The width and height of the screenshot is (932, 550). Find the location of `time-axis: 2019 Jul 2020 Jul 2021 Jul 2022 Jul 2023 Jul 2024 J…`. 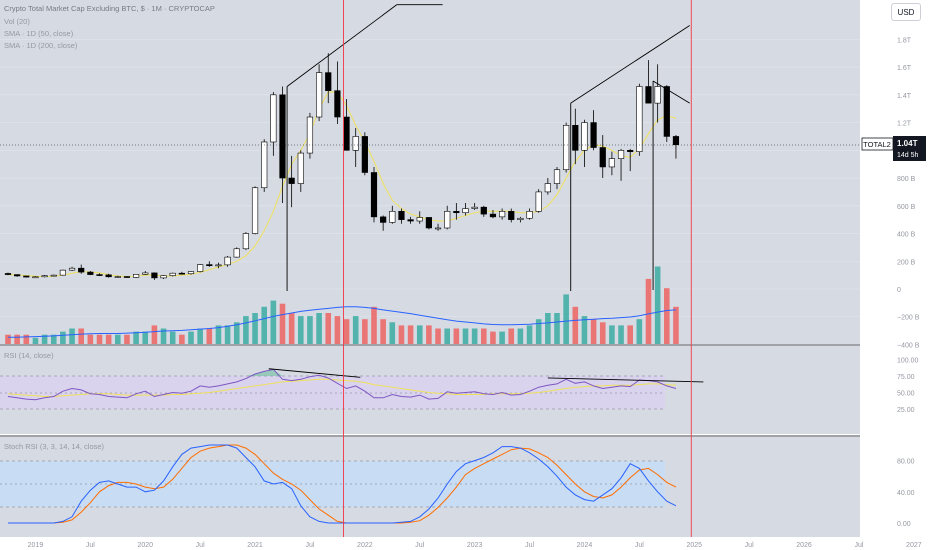

time-axis: 2019 Jul 2020 Jul 2021 Jul 2022 Jul 2023 Jul 2024 J… is located at coordinates (466, 543).